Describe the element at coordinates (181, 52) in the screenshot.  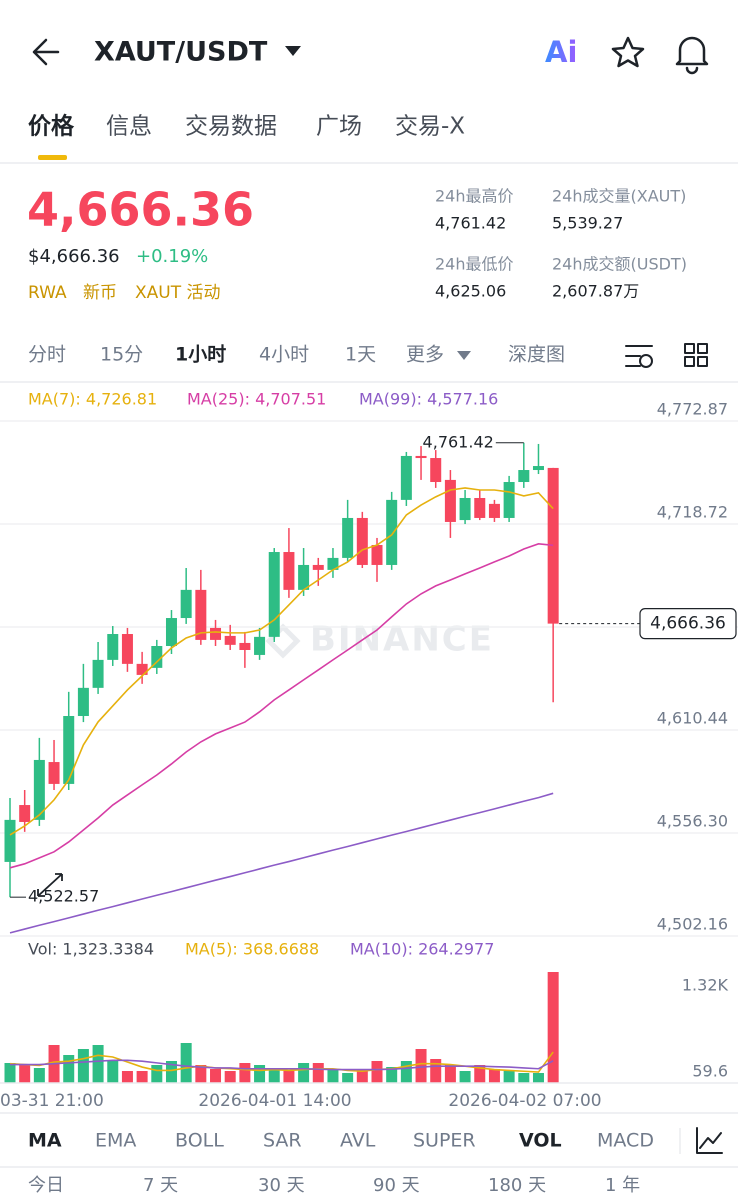
I see `pair-title: XAUT/USDT` at that location.